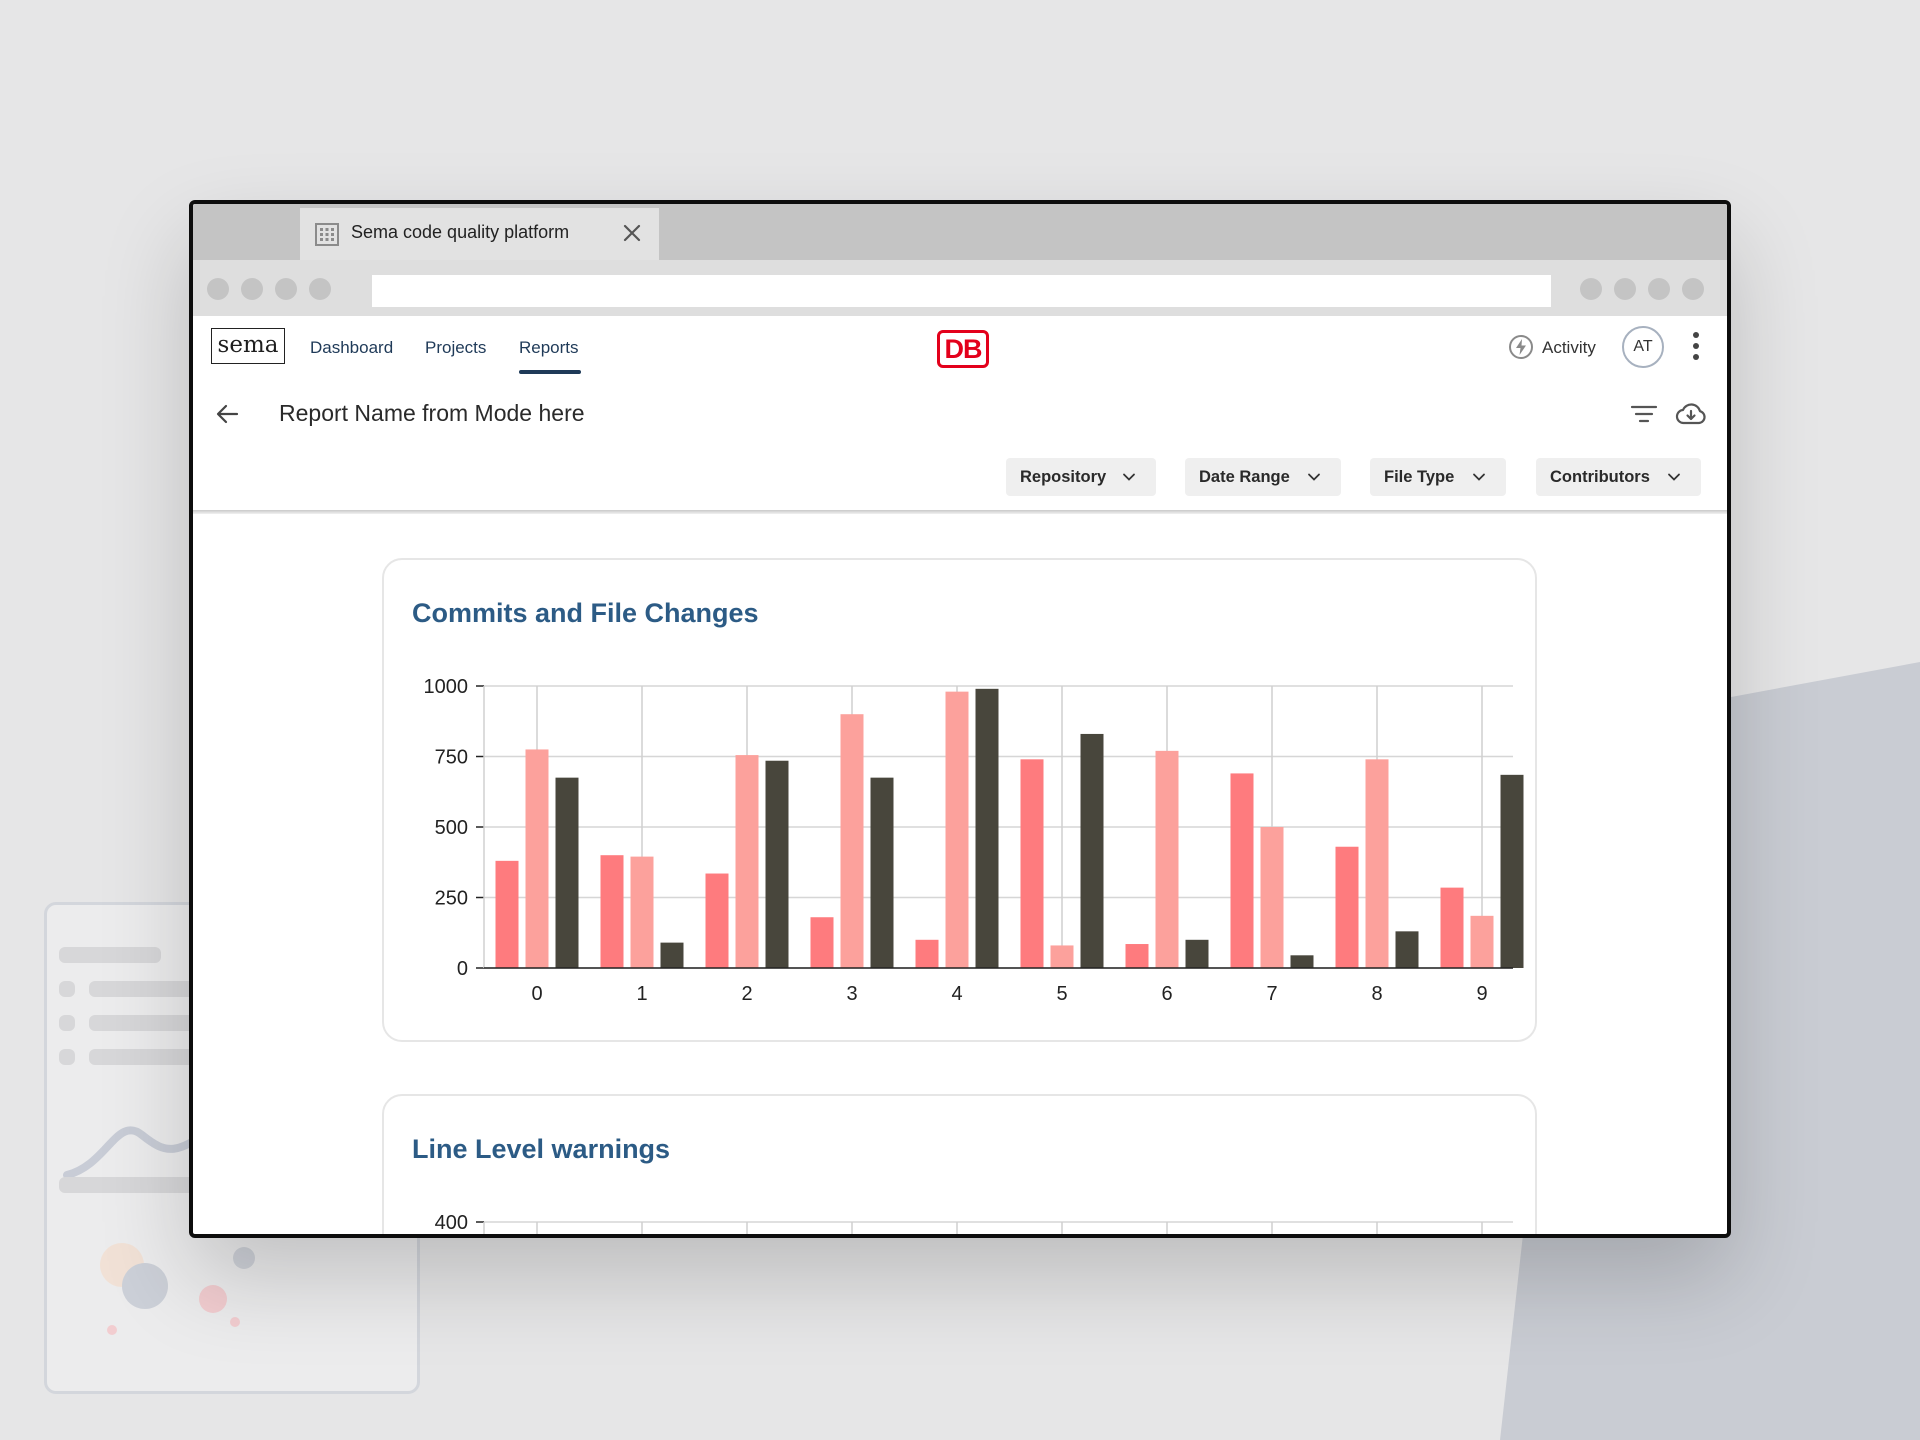 Image resolution: width=1920 pixels, height=1440 pixels. Describe the element at coordinates (959, 1164) in the screenshot. I see `chart-card-warnings: Line Level warnings 400` at that location.